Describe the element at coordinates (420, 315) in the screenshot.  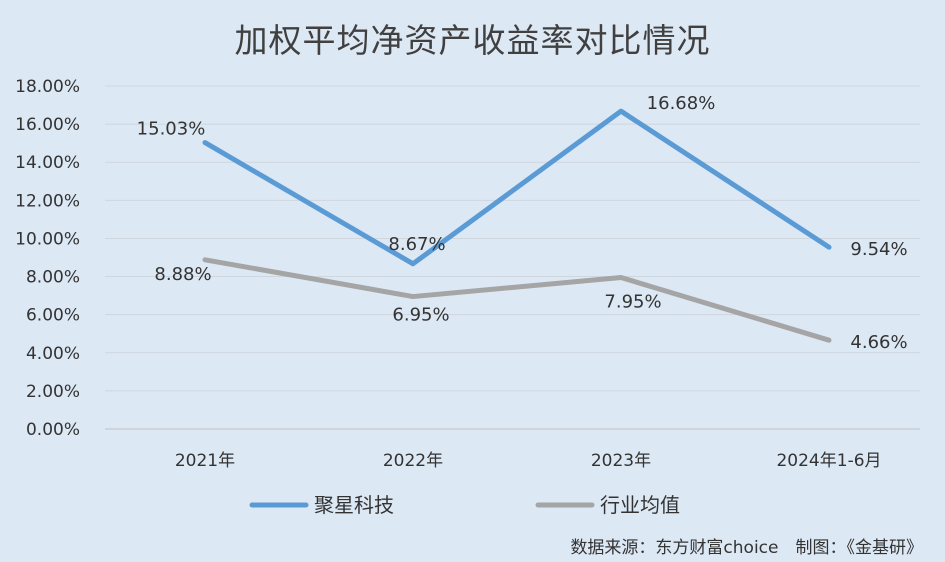
I see `data-label: 6.95%` at that location.